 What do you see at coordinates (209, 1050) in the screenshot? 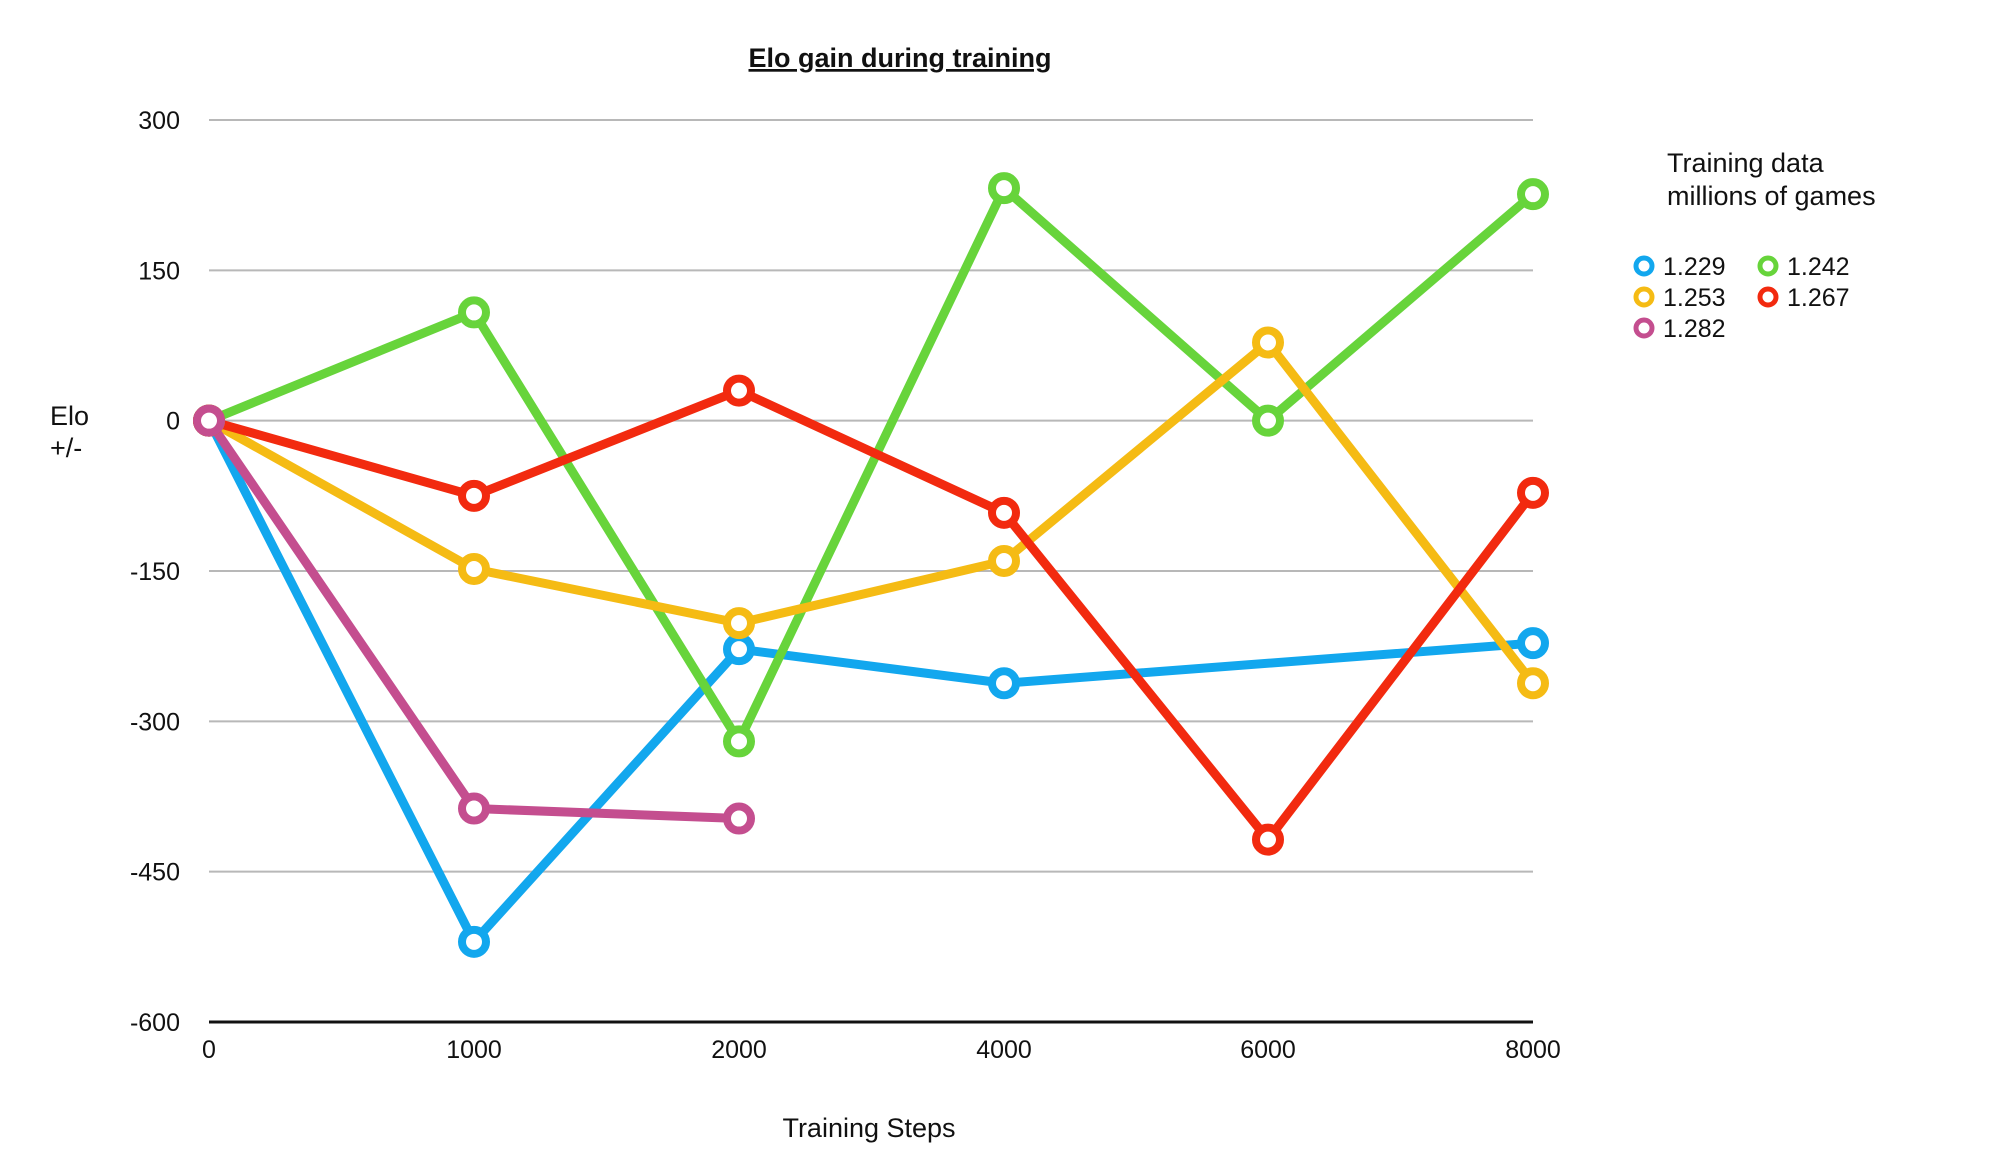
I see `x-tick-label: 0` at bounding box center [209, 1050].